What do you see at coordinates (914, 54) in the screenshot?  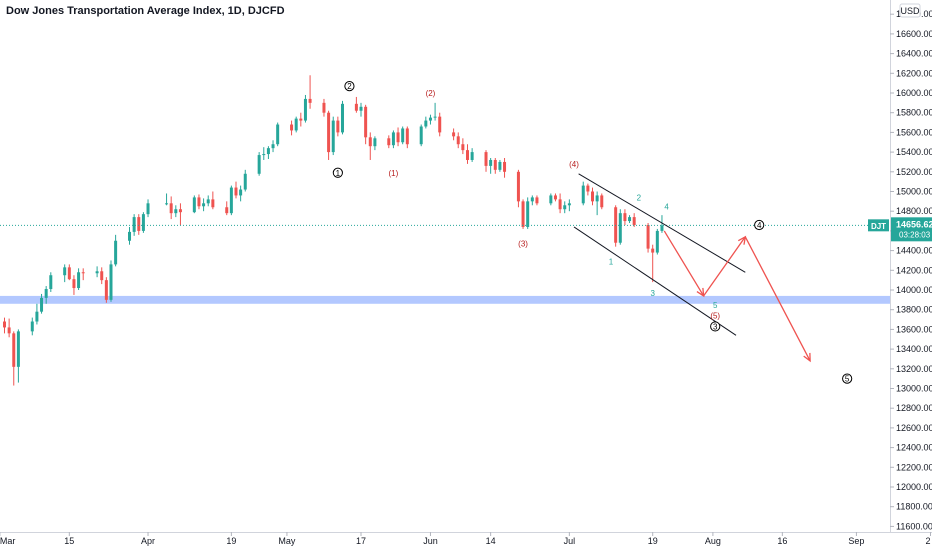 I see `y-tick-label: 16400.00` at bounding box center [914, 54].